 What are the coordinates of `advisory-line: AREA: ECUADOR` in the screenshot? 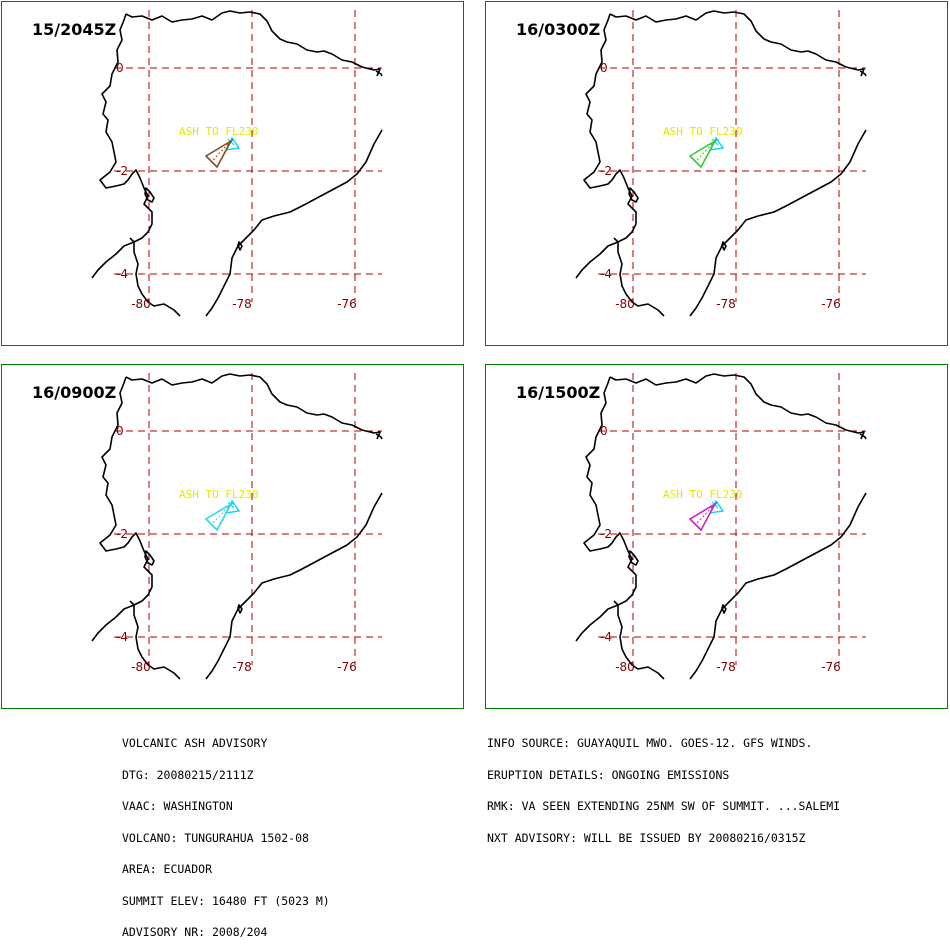 It's located at (167, 869).